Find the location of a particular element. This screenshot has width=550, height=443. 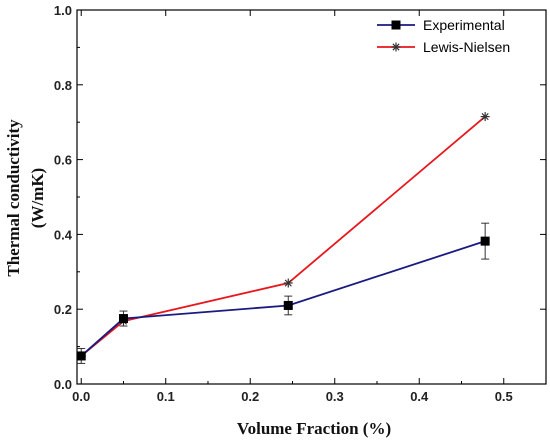

legend: Experimental Lewis-Nielsen is located at coordinates (443, 36).